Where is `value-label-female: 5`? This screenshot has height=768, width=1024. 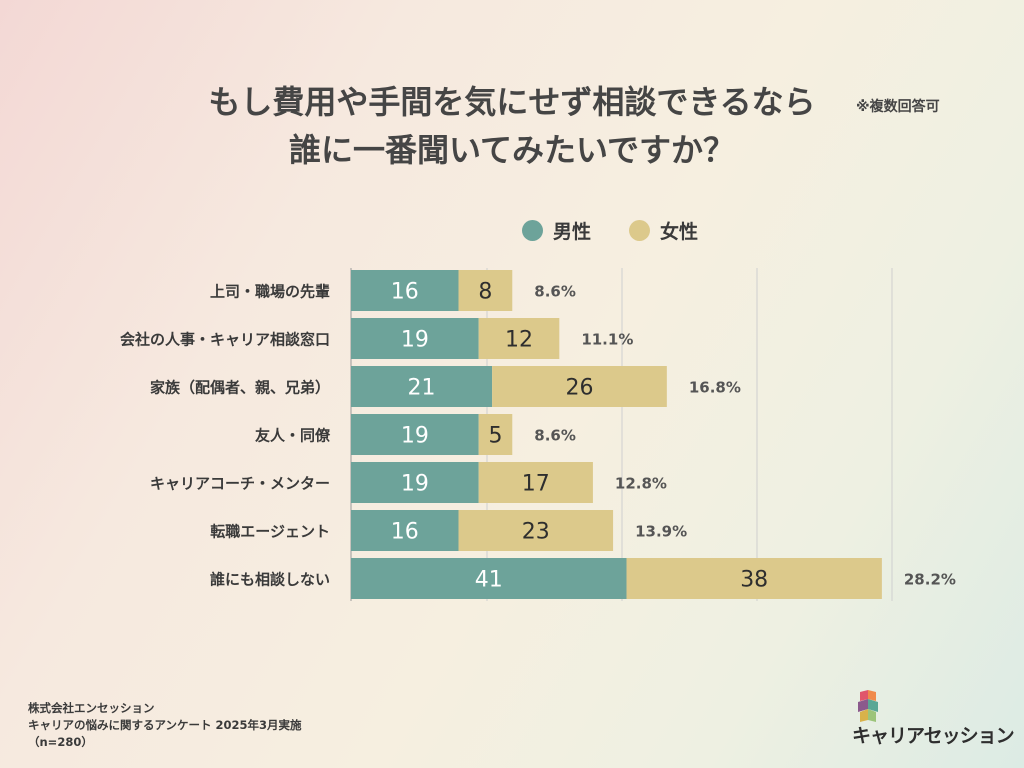
value-label-female: 5 is located at coordinates (495, 436).